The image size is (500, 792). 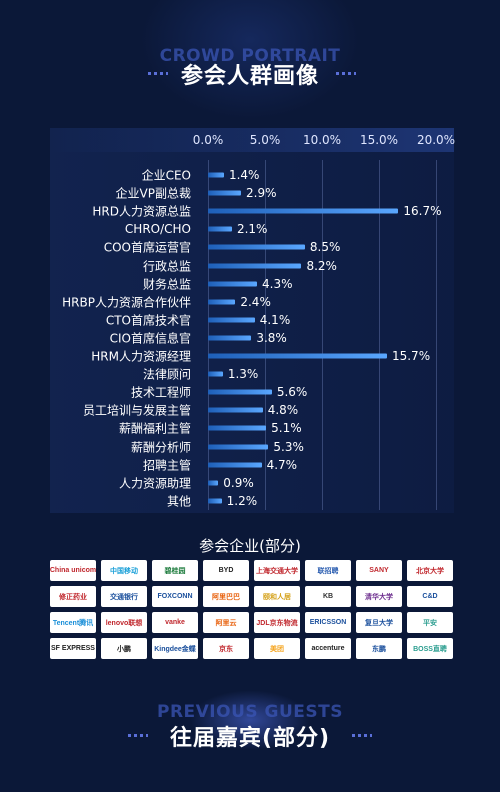 I want to click on category-label: 企业CEO, so click(x=166, y=175).